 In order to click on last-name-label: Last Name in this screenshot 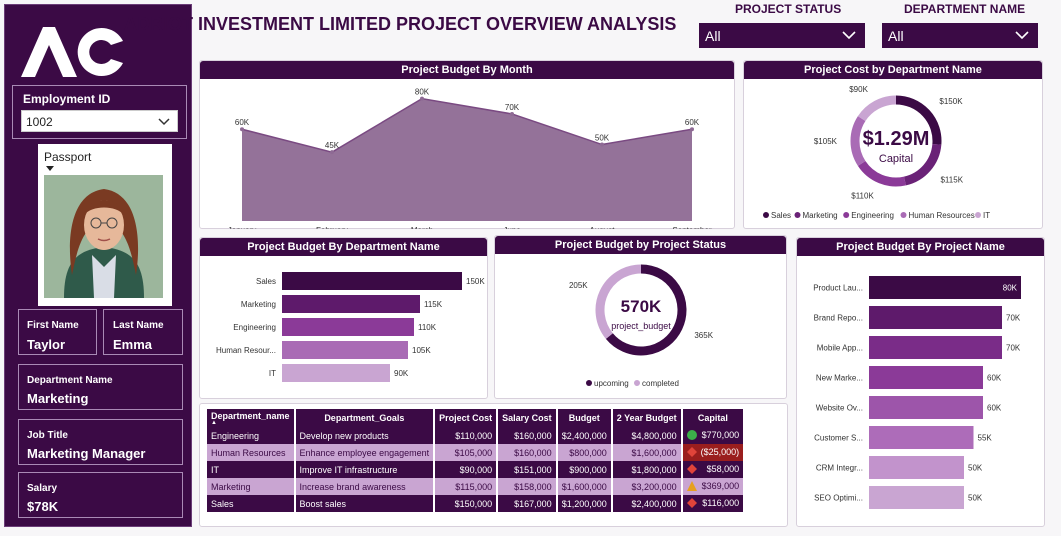, I will do `click(138, 325)`.